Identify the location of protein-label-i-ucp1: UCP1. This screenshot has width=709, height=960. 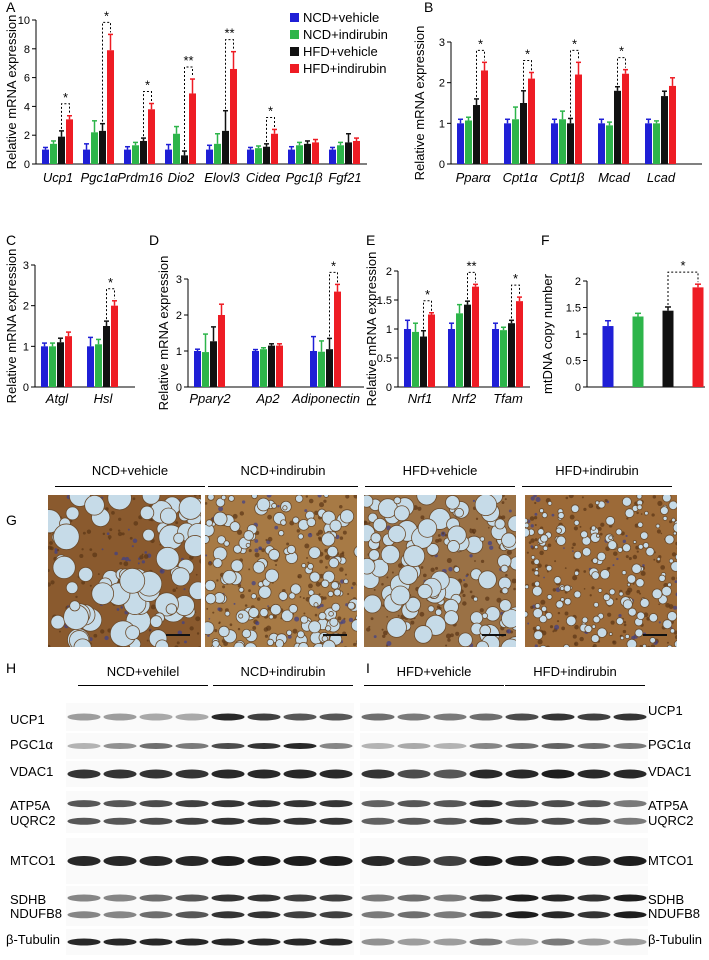
(665, 710).